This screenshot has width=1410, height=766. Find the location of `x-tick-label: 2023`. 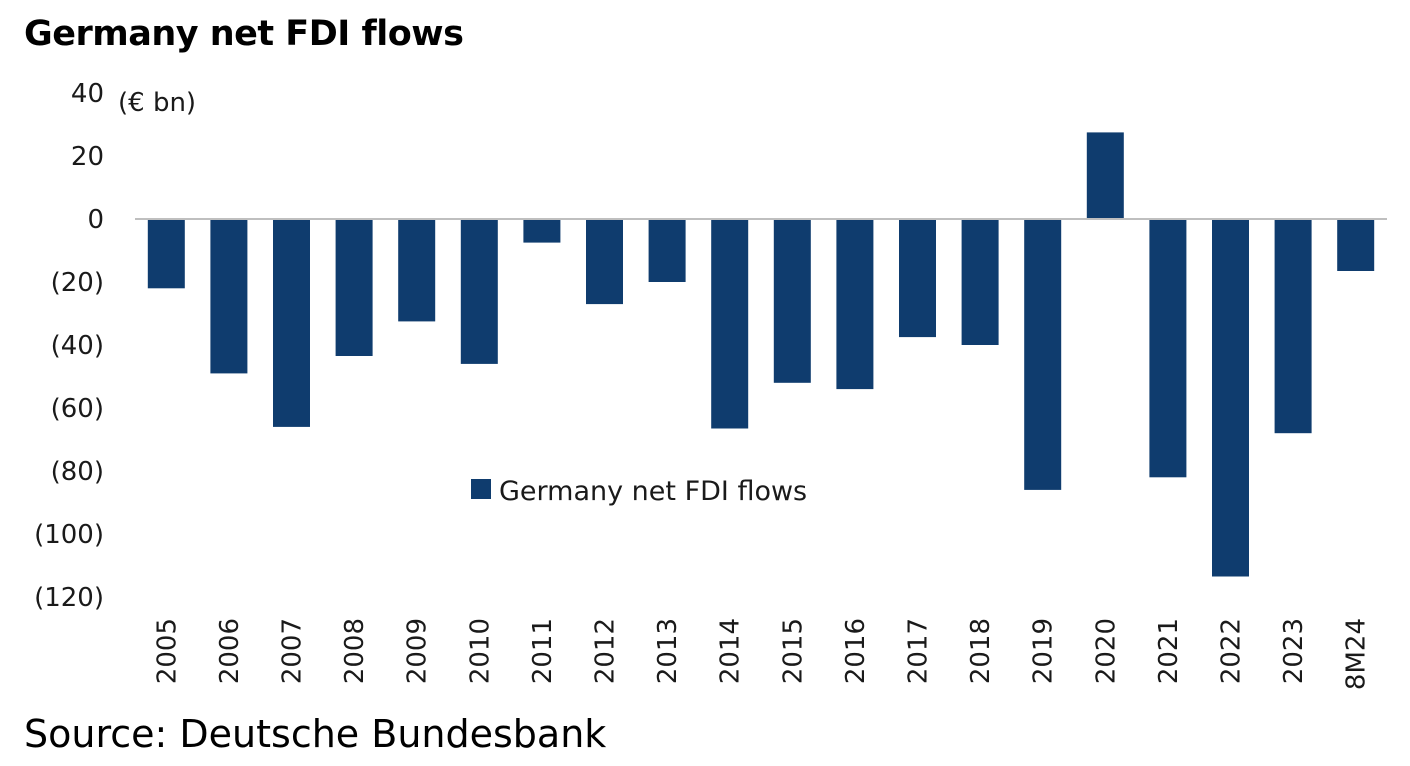

x-tick-label: 2023 is located at coordinates (1294, 651).